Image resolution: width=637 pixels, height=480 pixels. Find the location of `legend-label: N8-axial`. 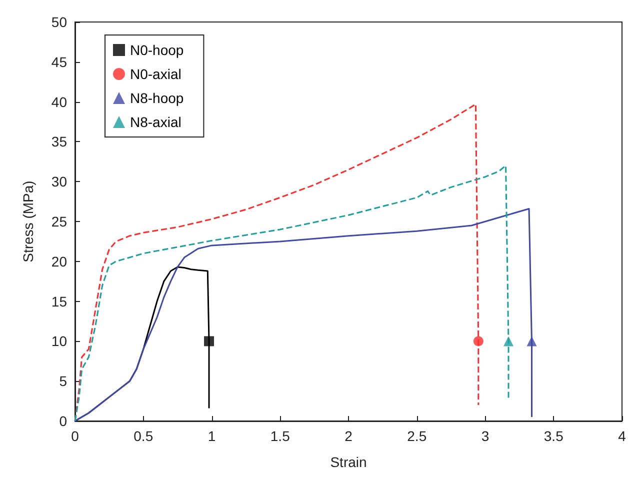

legend-label: N8-axial is located at coordinates (156, 122).